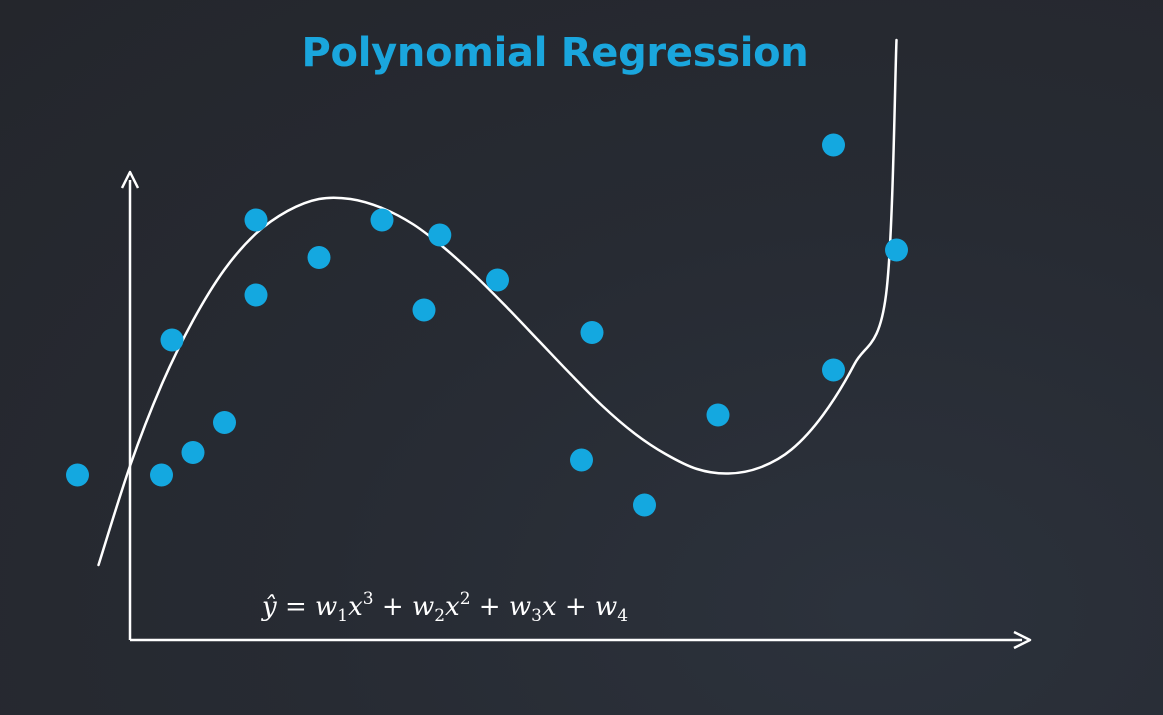 This screenshot has width=1163, height=715. Describe the element at coordinates (444, 607) in the screenshot. I see `regression-equation: ŷ = w1​x3​ + w2​x2​ + w3​x + w4​` at that location.